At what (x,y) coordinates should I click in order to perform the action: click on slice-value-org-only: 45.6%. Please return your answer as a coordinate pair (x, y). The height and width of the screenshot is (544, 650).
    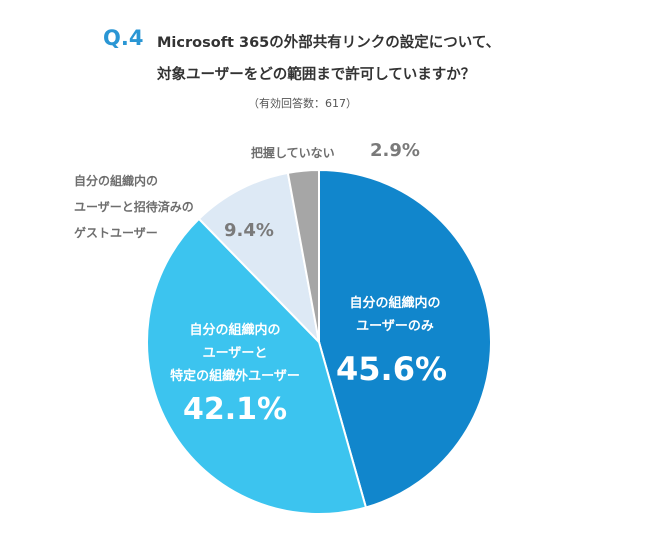
    Looking at the image, I should click on (392, 369).